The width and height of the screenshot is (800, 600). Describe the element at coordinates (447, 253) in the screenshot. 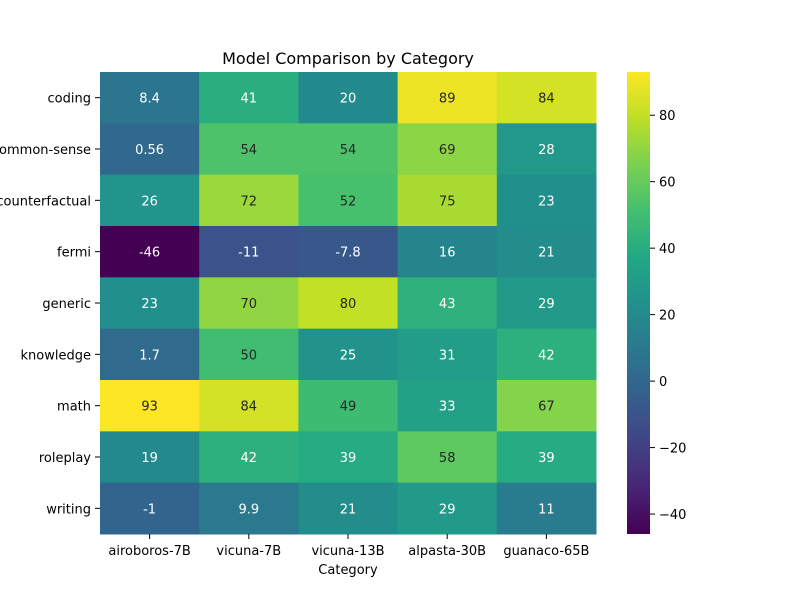

I see `cell-value-label: 16` at that location.